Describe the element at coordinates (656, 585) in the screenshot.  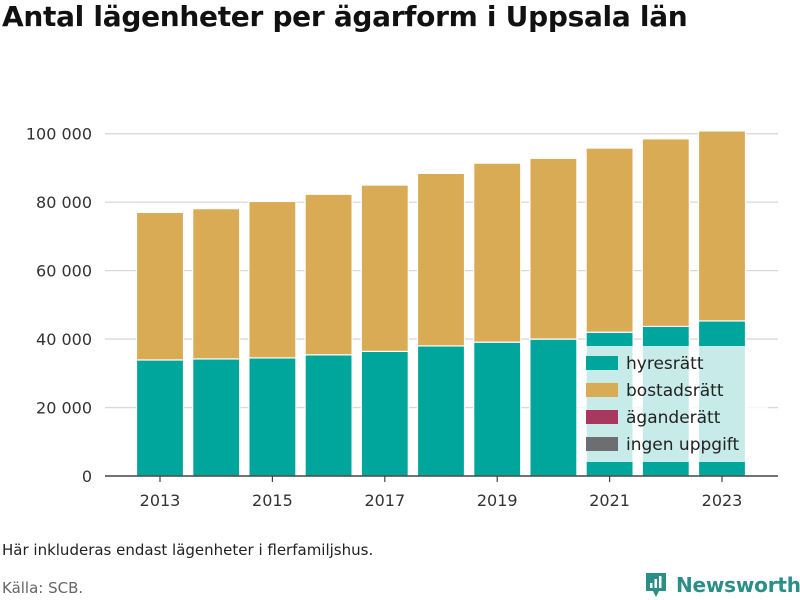
I see `newsworthy-logo-icon` at that location.